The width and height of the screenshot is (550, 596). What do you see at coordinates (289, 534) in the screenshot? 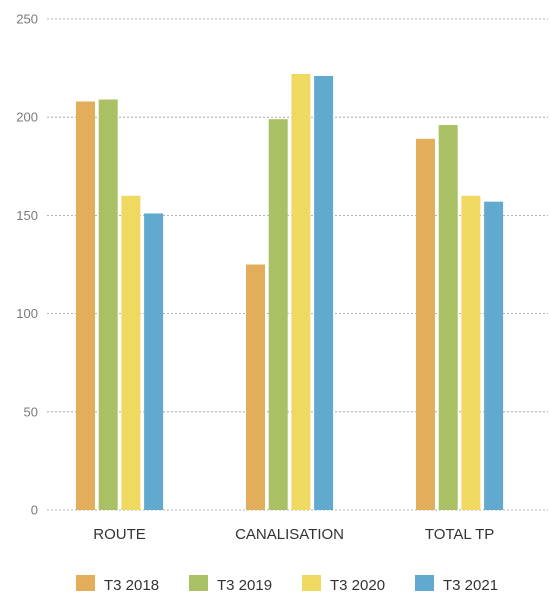
I see `x-category-label: CANALISATION` at bounding box center [289, 534].